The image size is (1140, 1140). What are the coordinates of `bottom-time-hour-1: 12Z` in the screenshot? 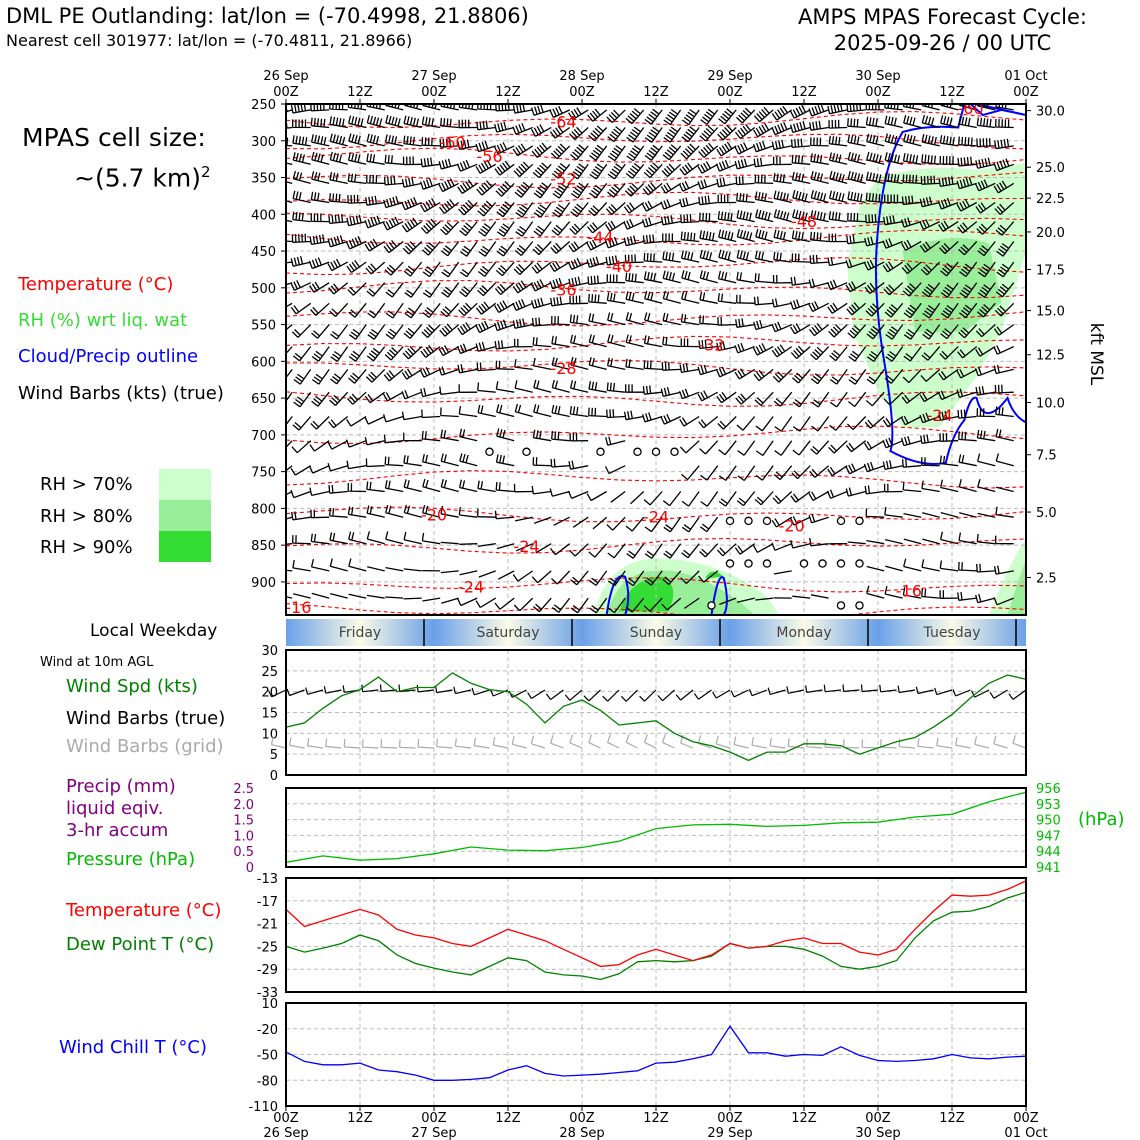 It's located at (360, 1118).